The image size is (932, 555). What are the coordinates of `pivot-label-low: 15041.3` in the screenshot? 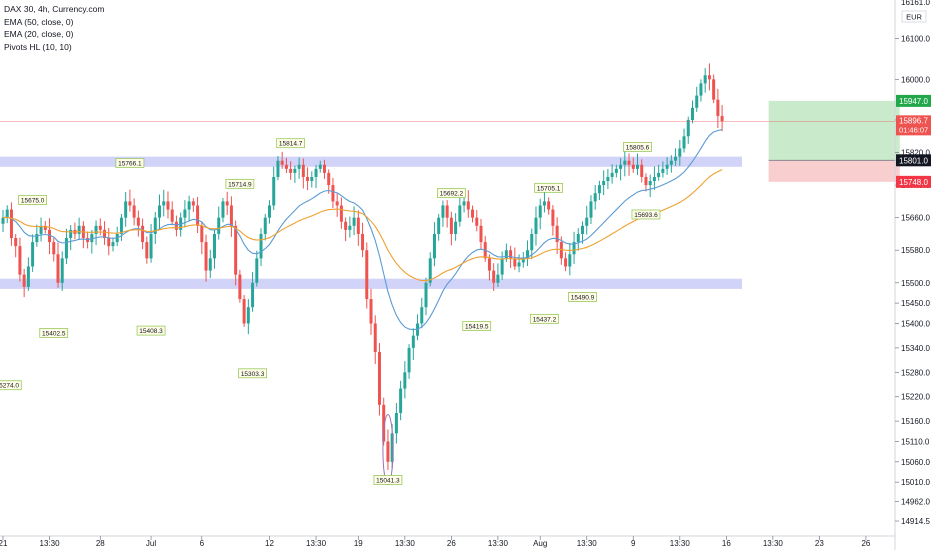 It's located at (388, 480).